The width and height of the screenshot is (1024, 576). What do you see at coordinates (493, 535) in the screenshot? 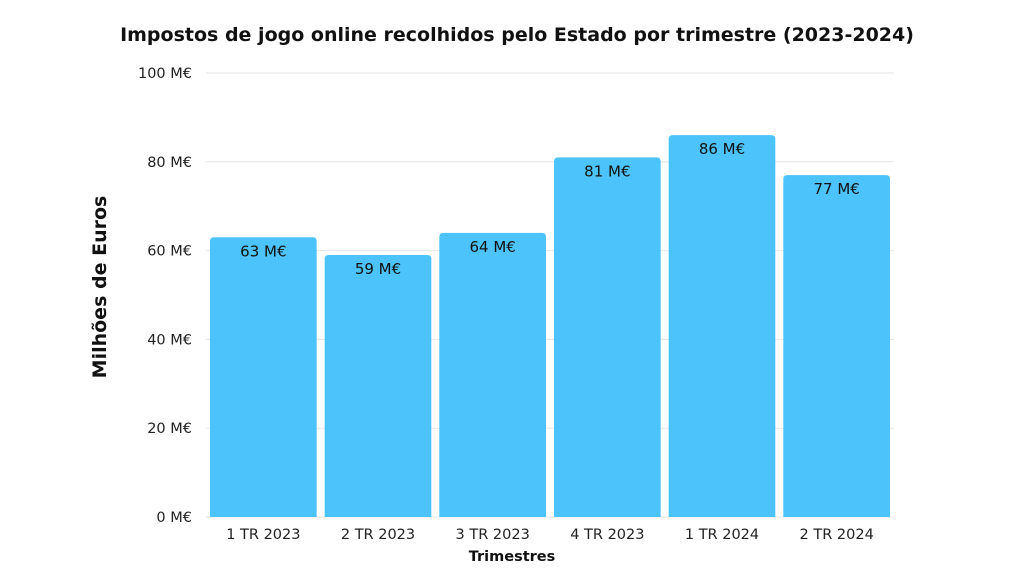
I see `x-tick-label: 3 TR 2023` at bounding box center [493, 535].